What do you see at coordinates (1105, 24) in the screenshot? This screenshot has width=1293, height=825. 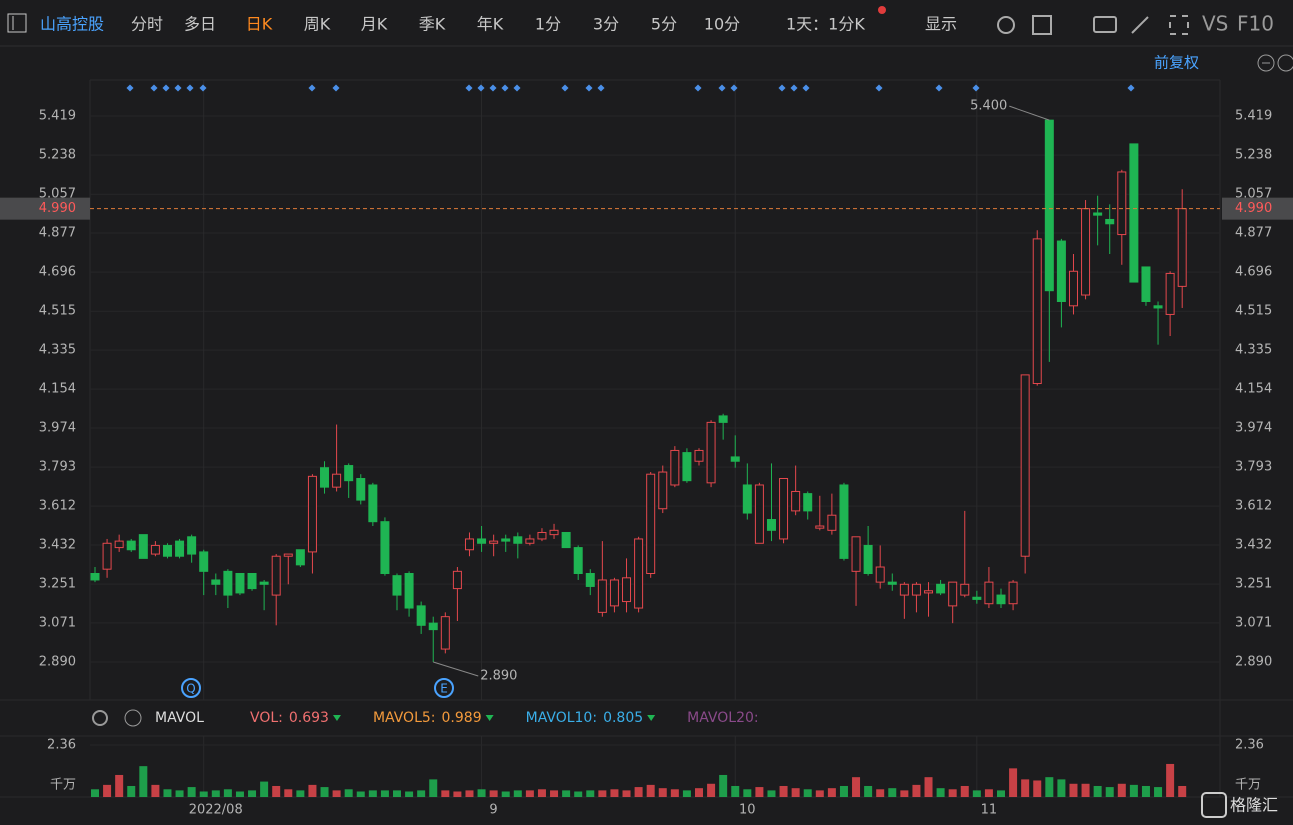 I see `camera-icon` at bounding box center [1105, 24].